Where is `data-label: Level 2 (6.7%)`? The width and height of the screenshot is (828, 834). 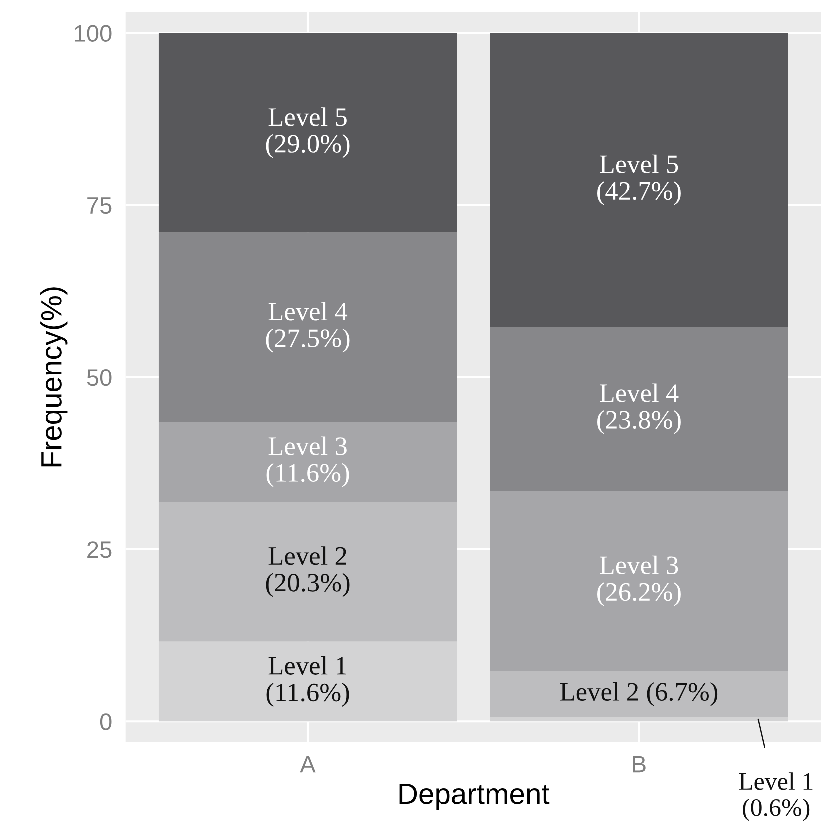
data-label: Level 2 (6.7%) is located at coordinates (639, 694).